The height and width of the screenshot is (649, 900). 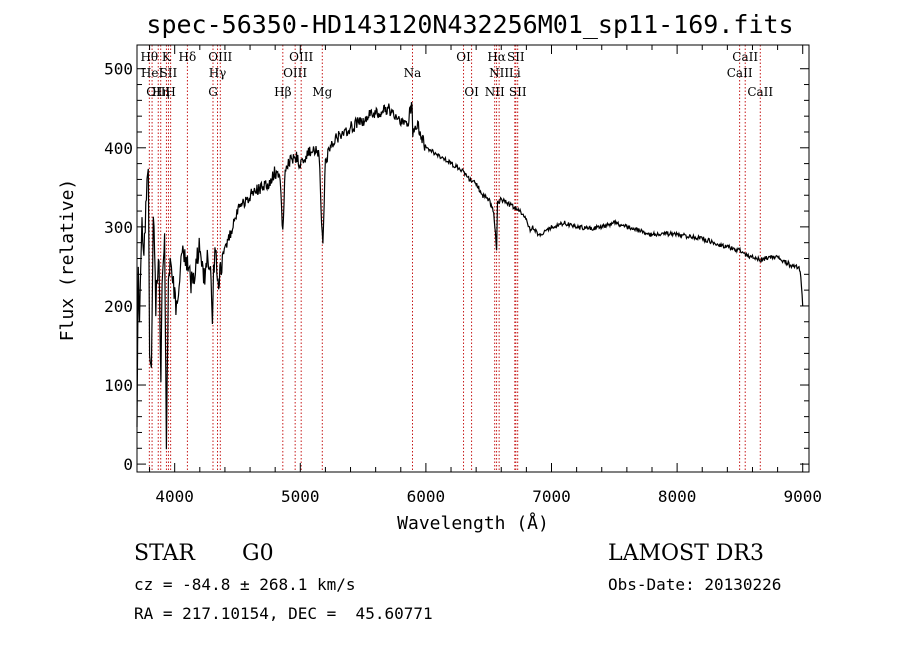 What do you see at coordinates (170, 92) in the screenshot?
I see `spectral-line-label: H` at bounding box center [170, 92].